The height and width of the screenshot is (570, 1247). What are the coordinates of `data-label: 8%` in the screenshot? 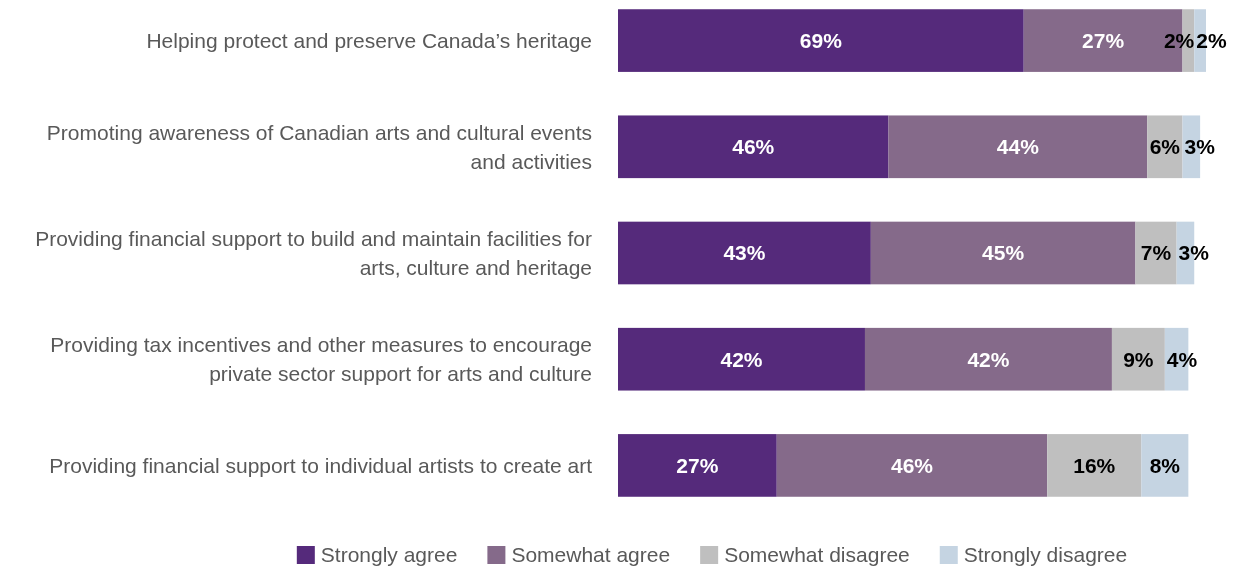 It's located at (1165, 465).